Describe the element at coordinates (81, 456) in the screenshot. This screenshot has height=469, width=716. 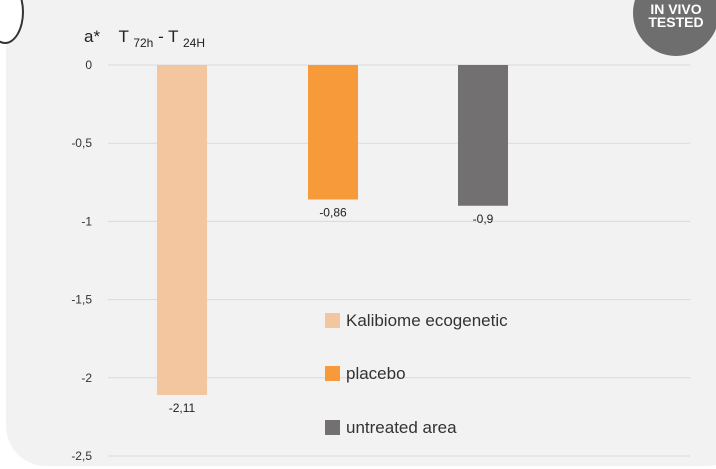
I see `y-tick-label: -2,5` at that location.